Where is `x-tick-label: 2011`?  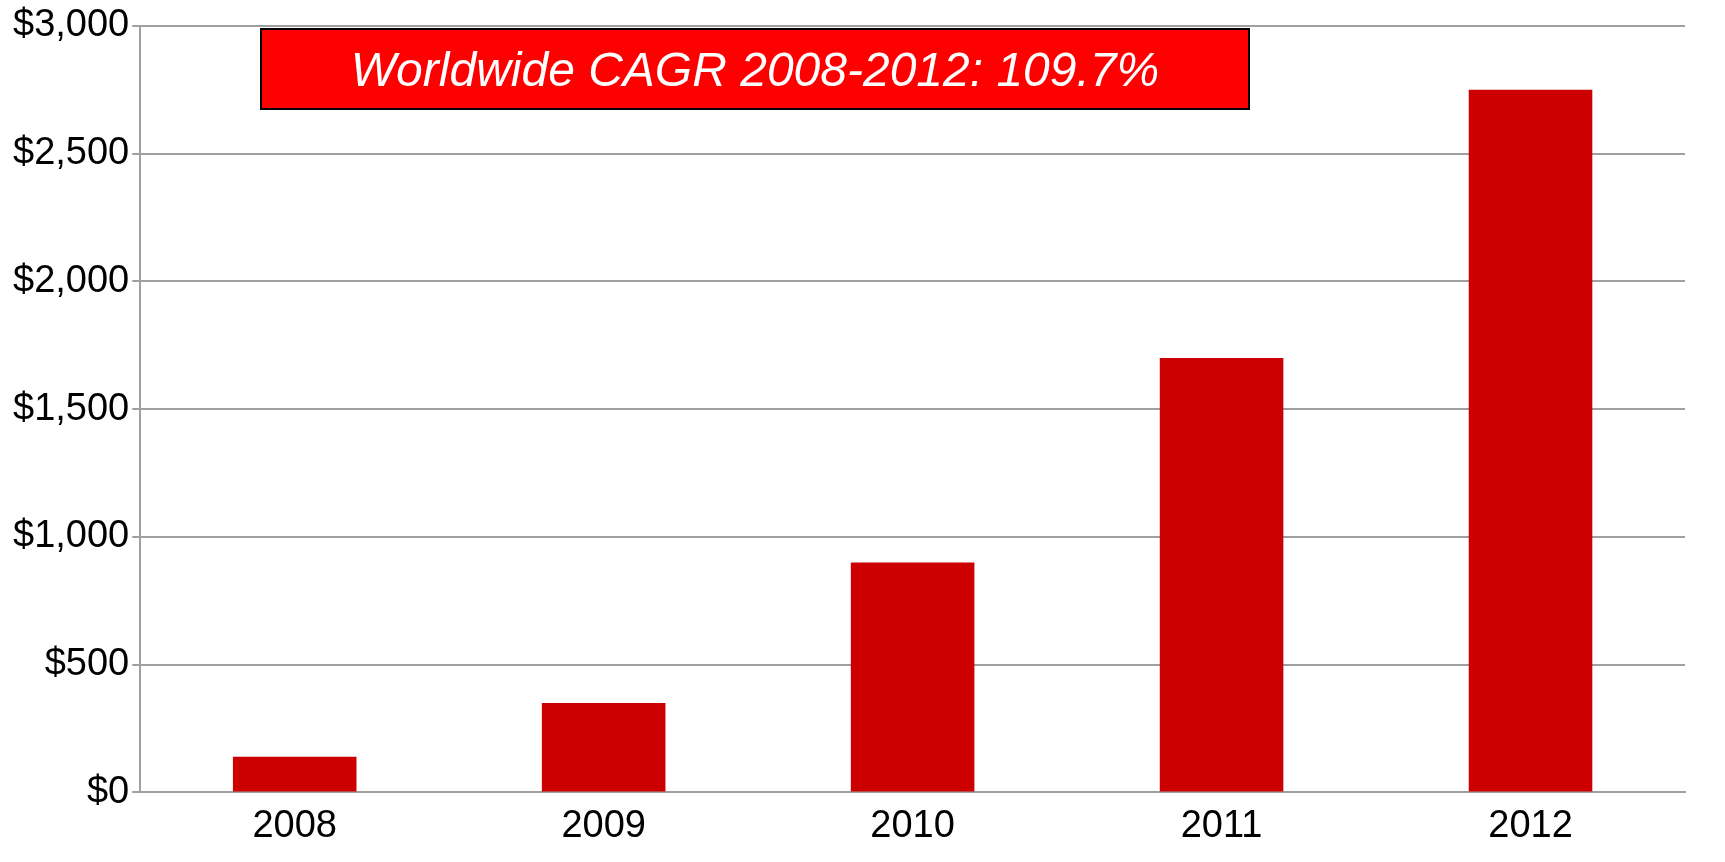
x-tick-label: 2011 is located at coordinates (1221, 823).